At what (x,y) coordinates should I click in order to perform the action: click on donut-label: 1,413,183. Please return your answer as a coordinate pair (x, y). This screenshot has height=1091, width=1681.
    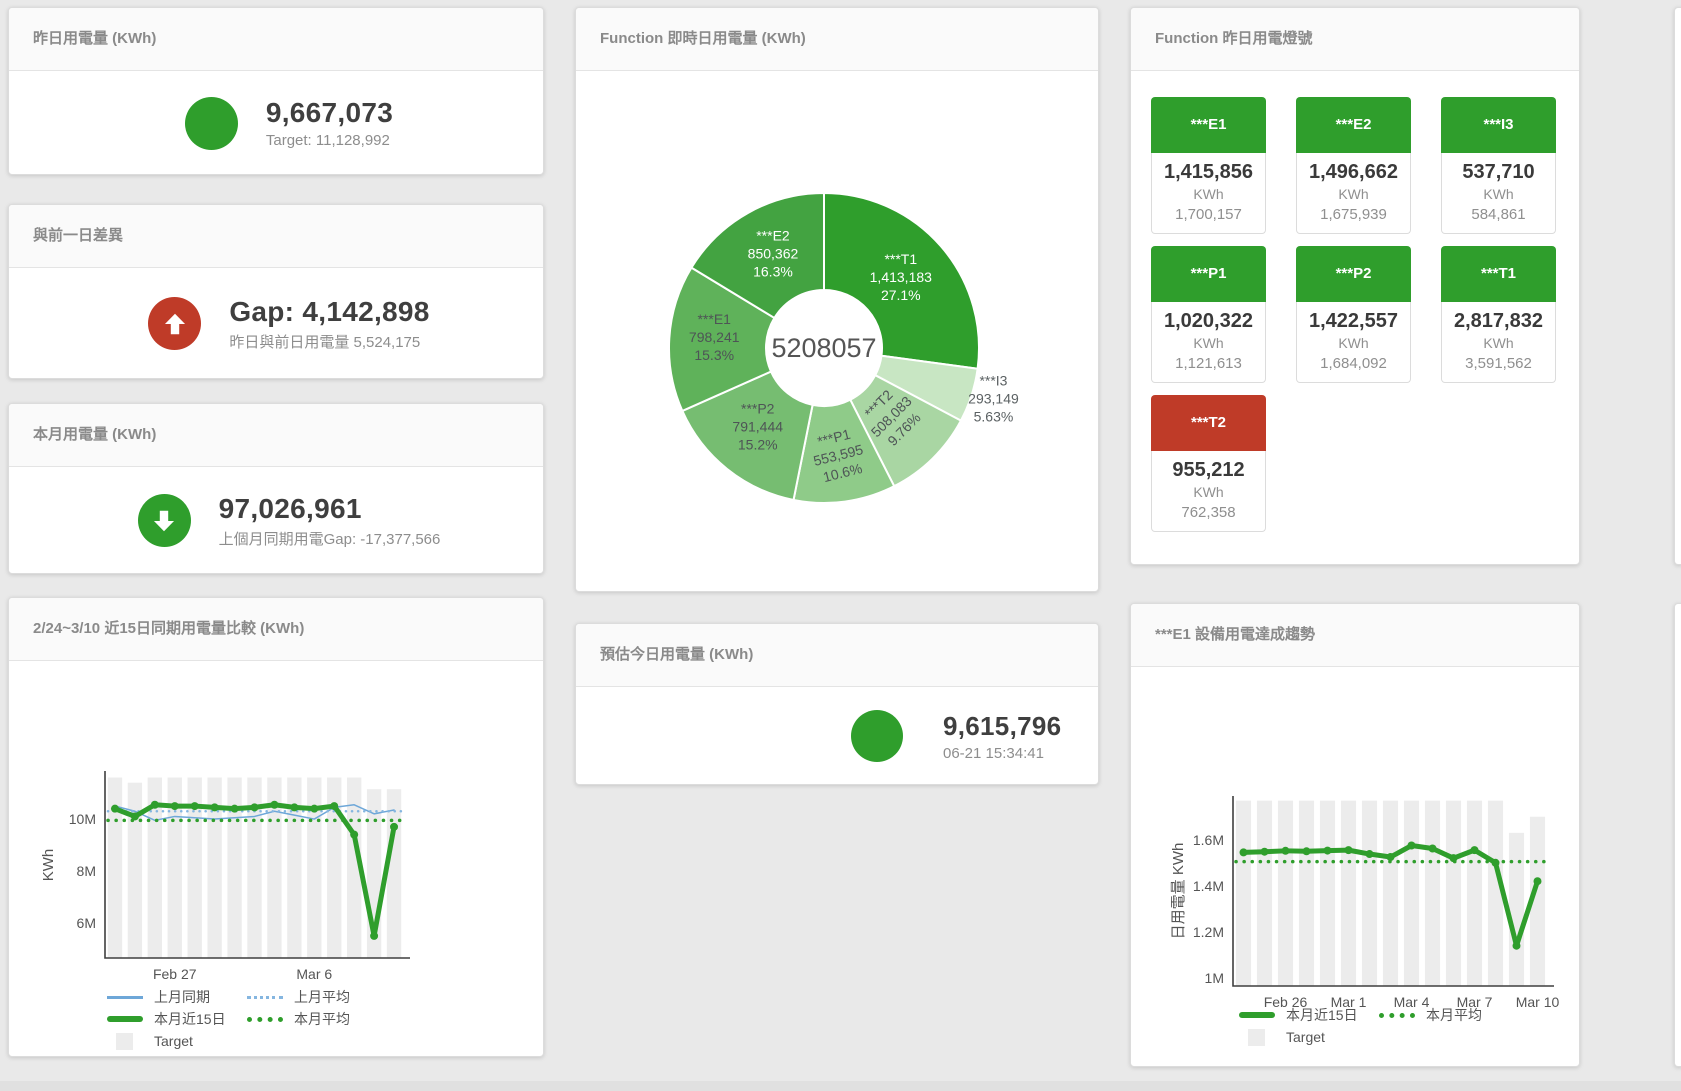
    Looking at the image, I should click on (901, 277).